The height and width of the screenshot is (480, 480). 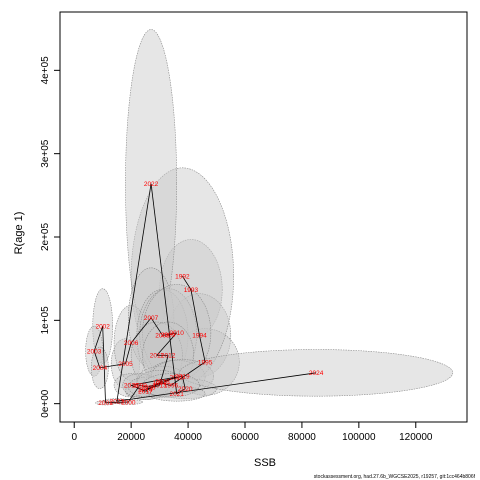 I want to click on segment-2017-2018, so click(x=154, y=386).